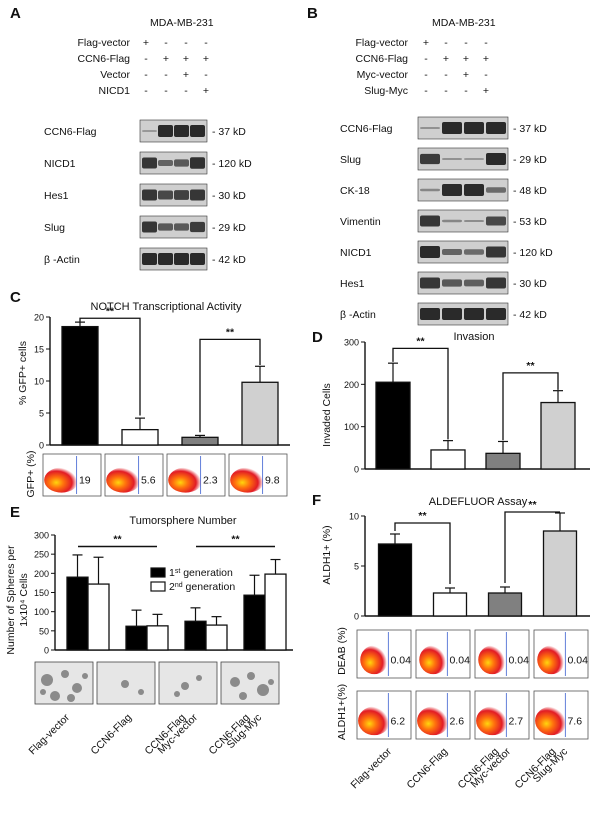 Image resolution: width=600 pixels, height=816 pixels. Describe the element at coordinates (316, 500) in the screenshot. I see `panel-f-letter: F` at that location.